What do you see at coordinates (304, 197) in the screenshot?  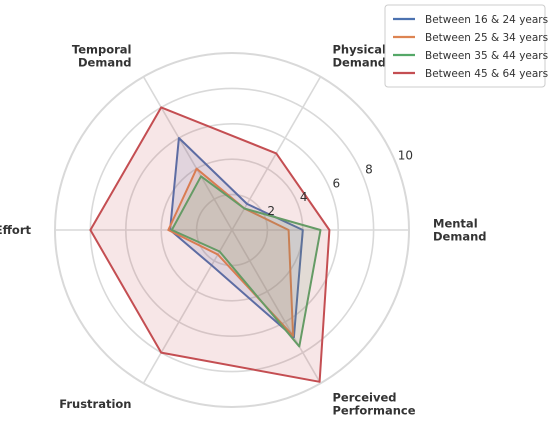 I see `radial-tick-label: 4` at bounding box center [304, 197].